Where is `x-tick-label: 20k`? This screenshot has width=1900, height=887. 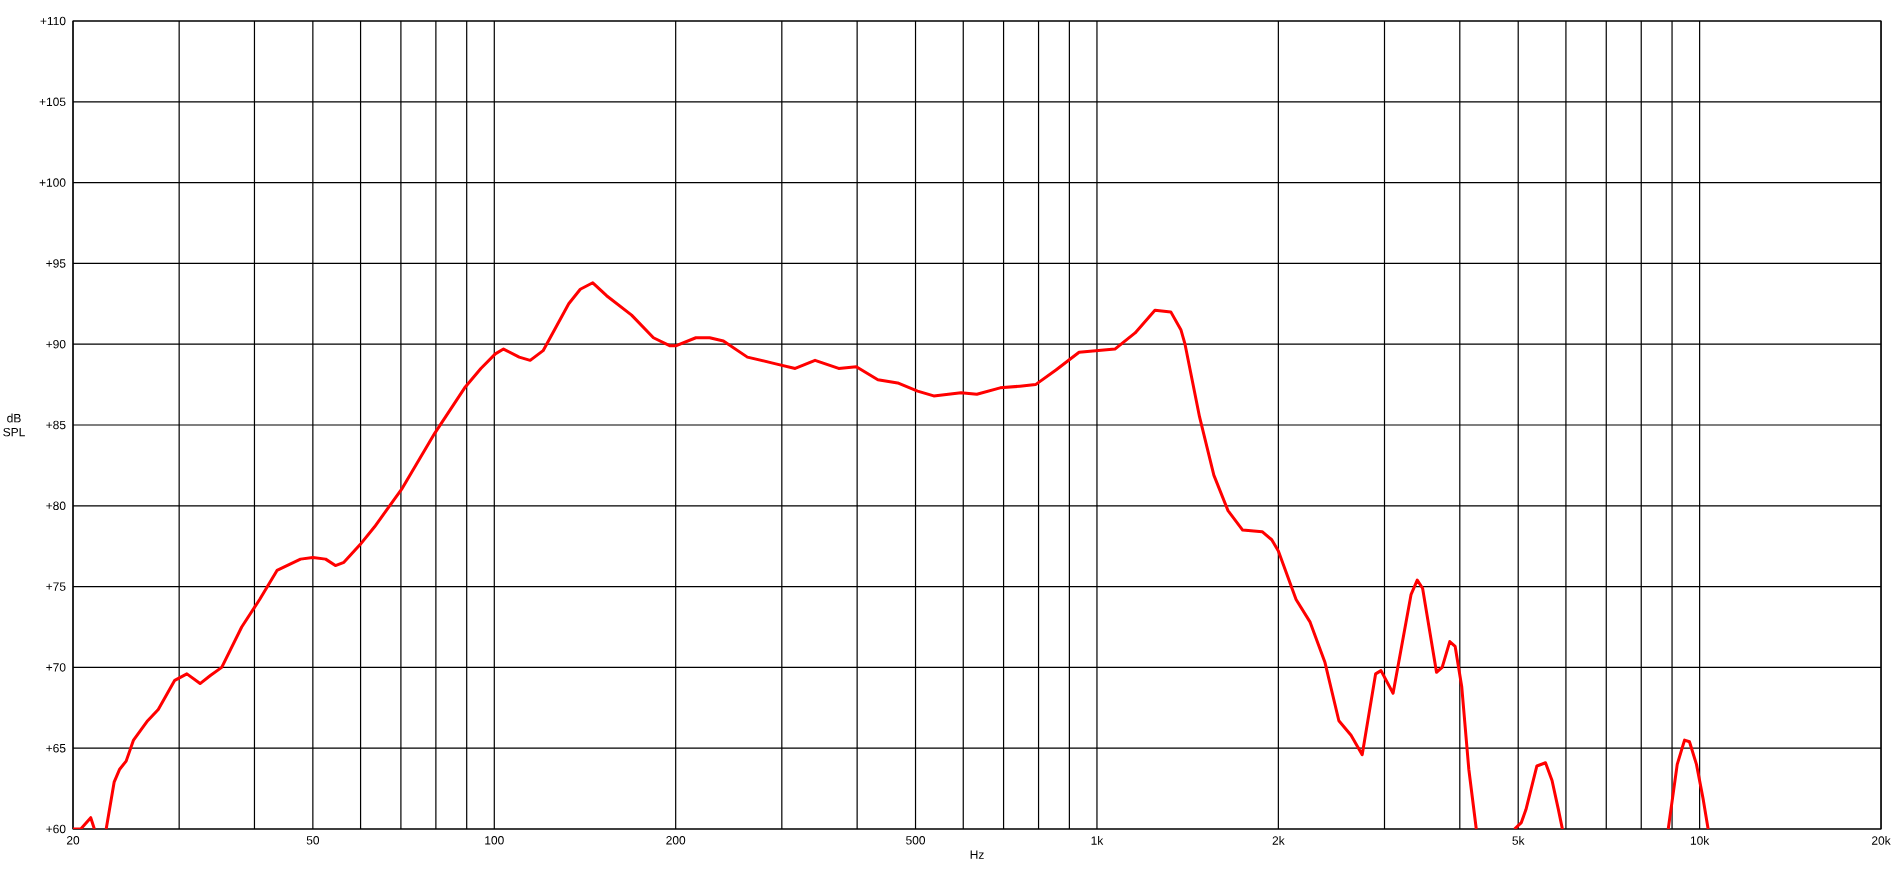 x-tick-label: 20k is located at coordinates (1881, 840).